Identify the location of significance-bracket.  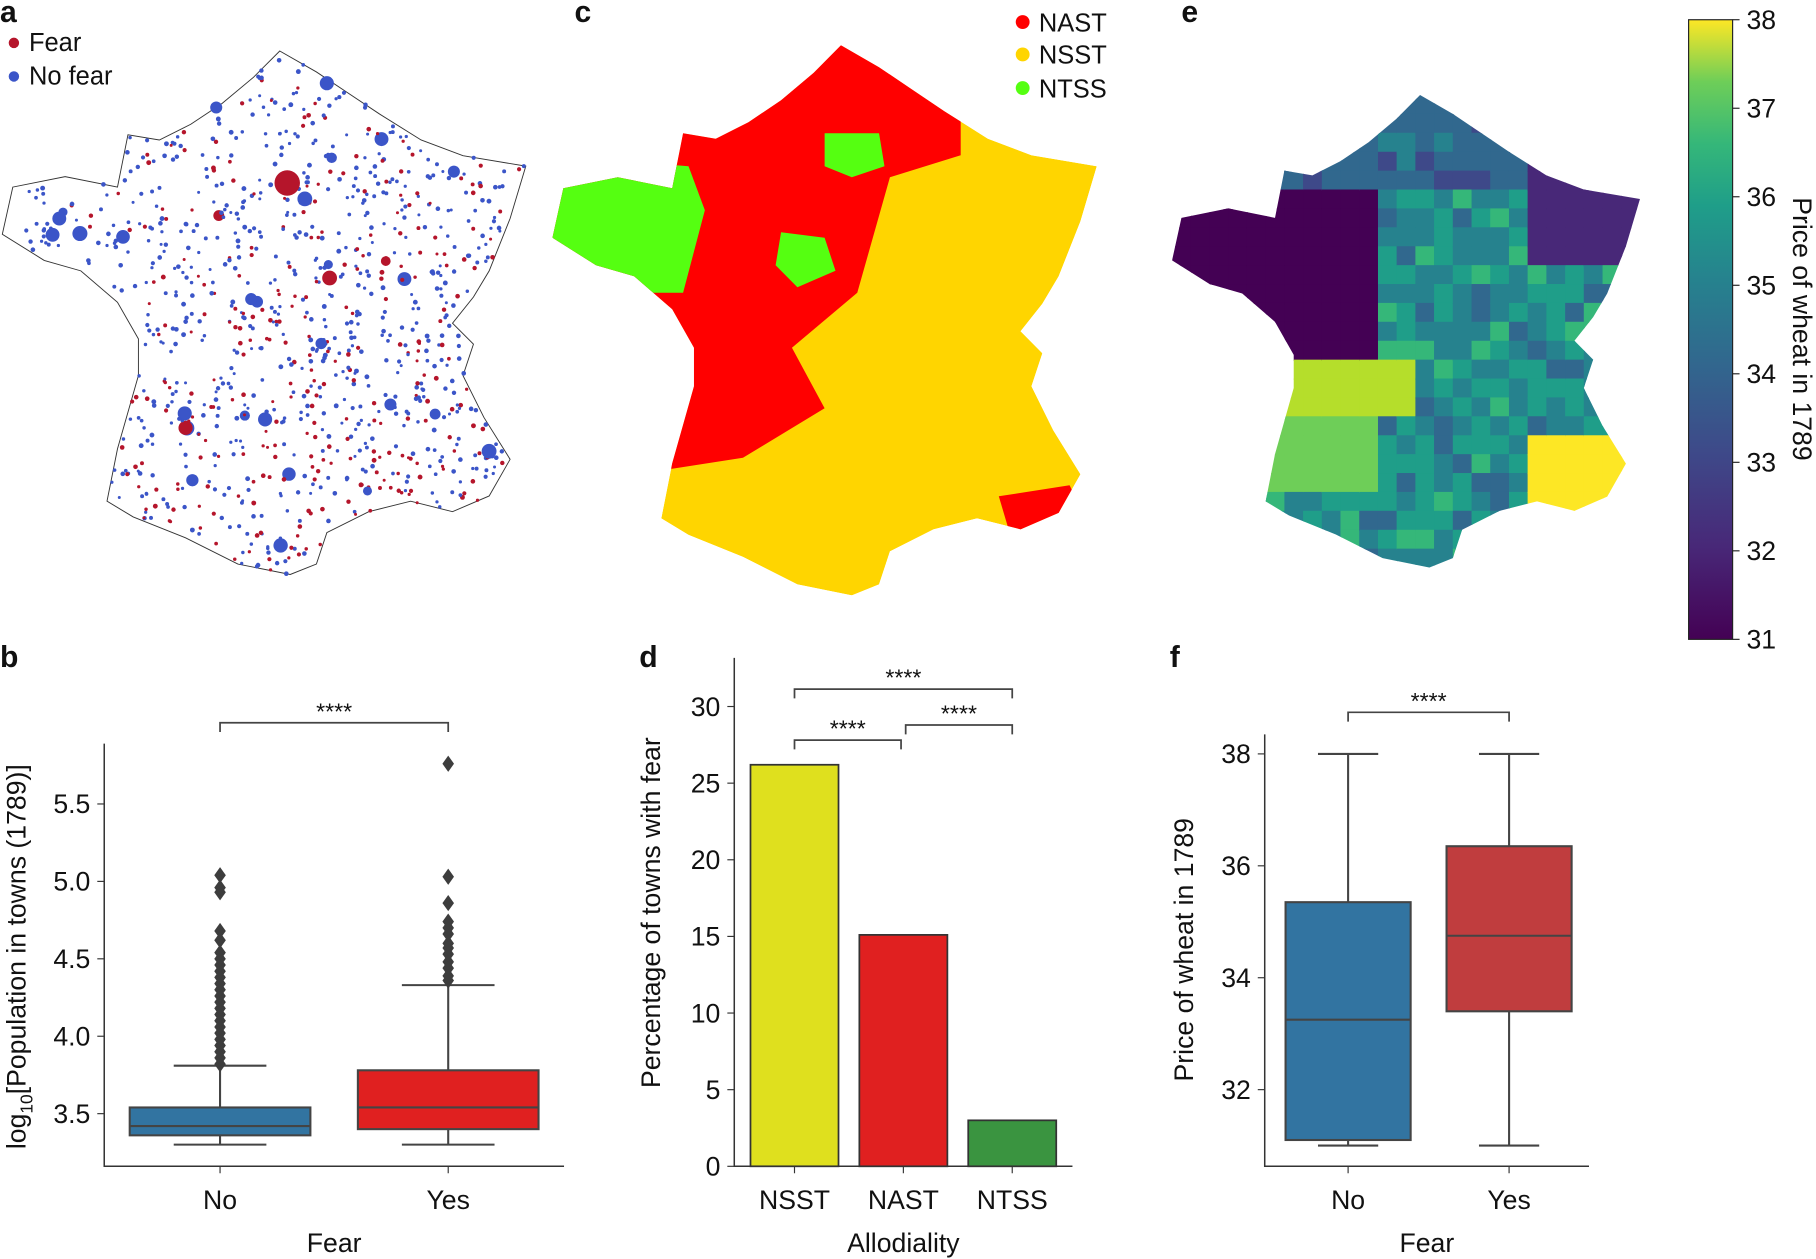
(334, 726).